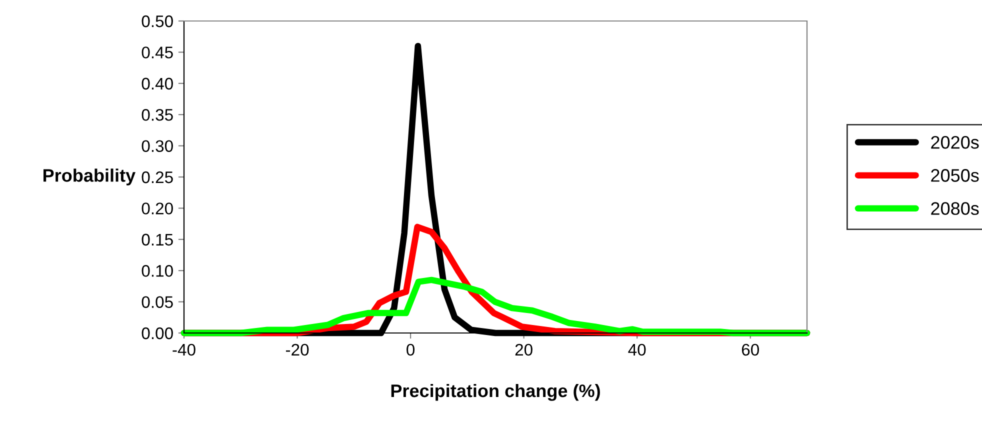 The width and height of the screenshot is (982, 422). Describe the element at coordinates (157, 240) in the screenshot. I see `y-tick-label: 0.15` at that location.